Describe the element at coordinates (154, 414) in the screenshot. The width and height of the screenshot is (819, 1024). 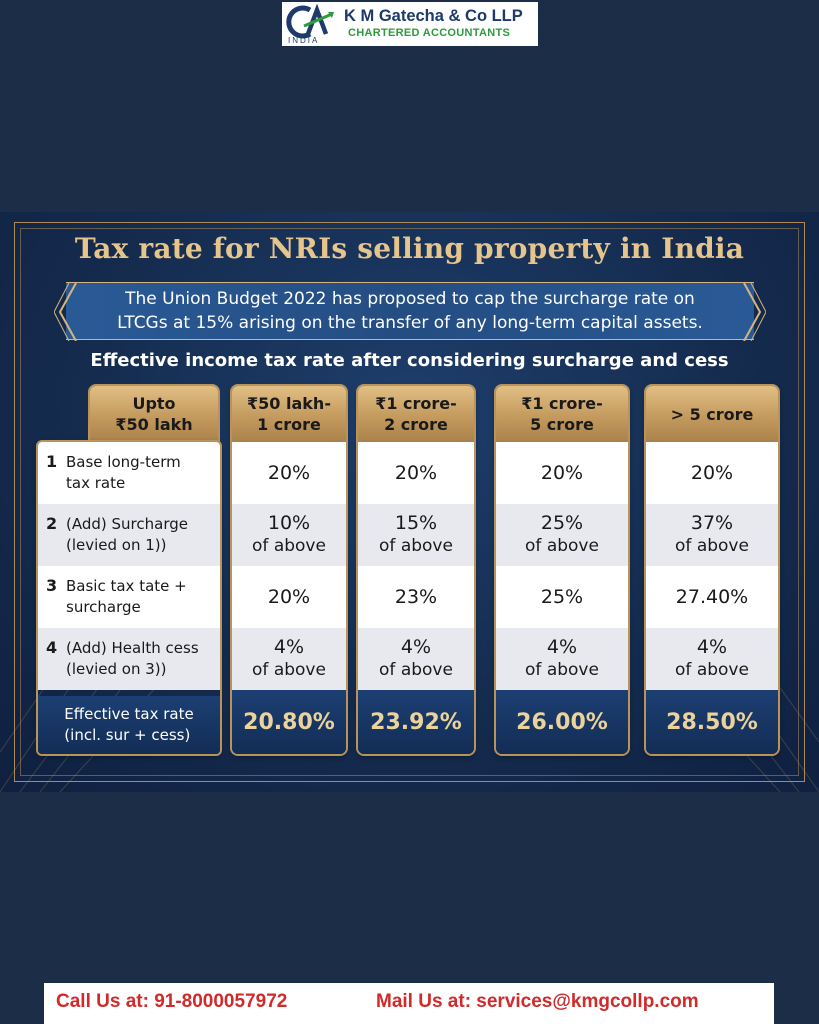
I see `header-upto-50-lakh: Upto ₹50 lakh` at that location.